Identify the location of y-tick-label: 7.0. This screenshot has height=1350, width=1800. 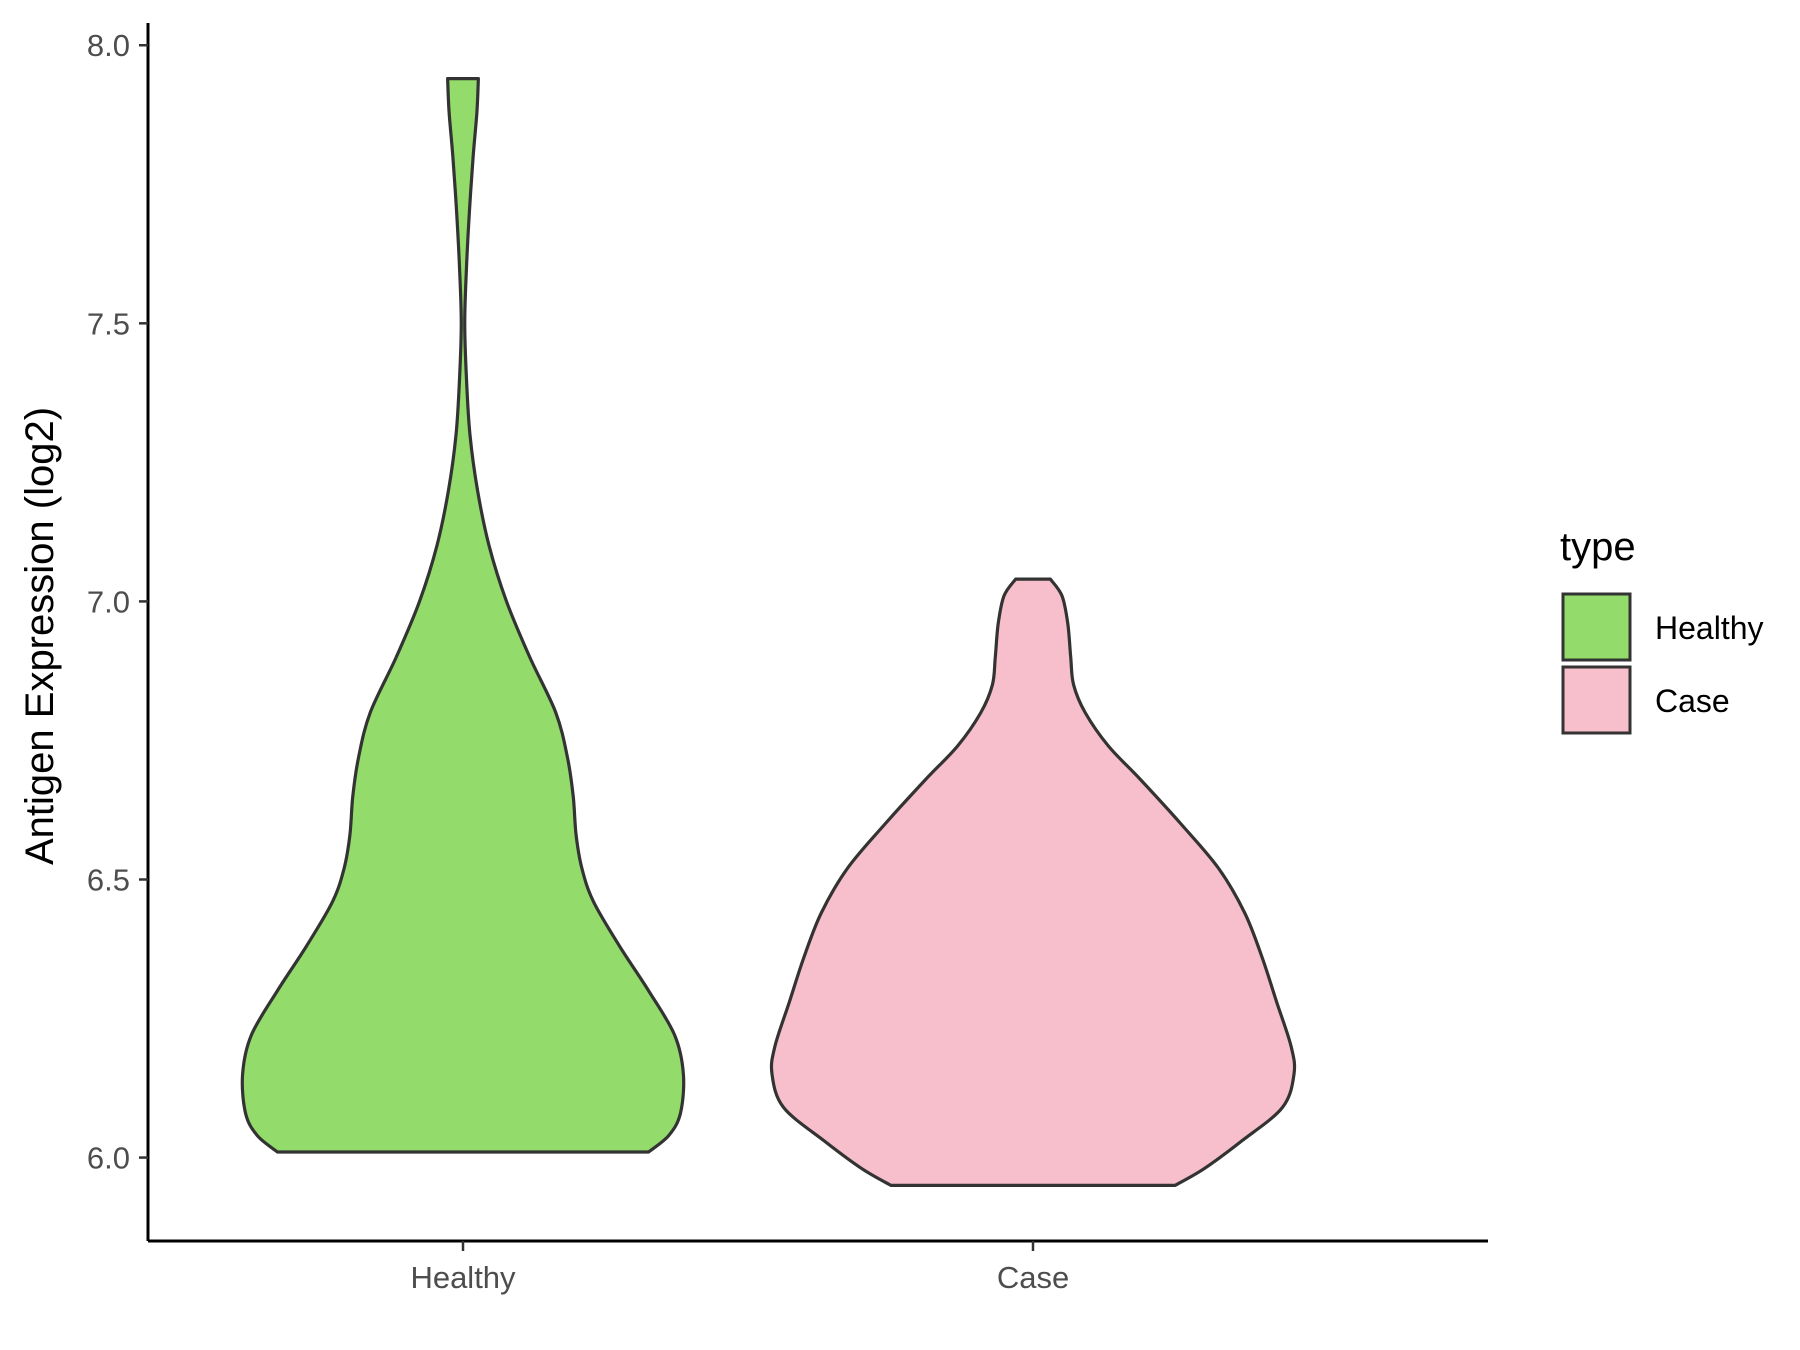
(108, 601).